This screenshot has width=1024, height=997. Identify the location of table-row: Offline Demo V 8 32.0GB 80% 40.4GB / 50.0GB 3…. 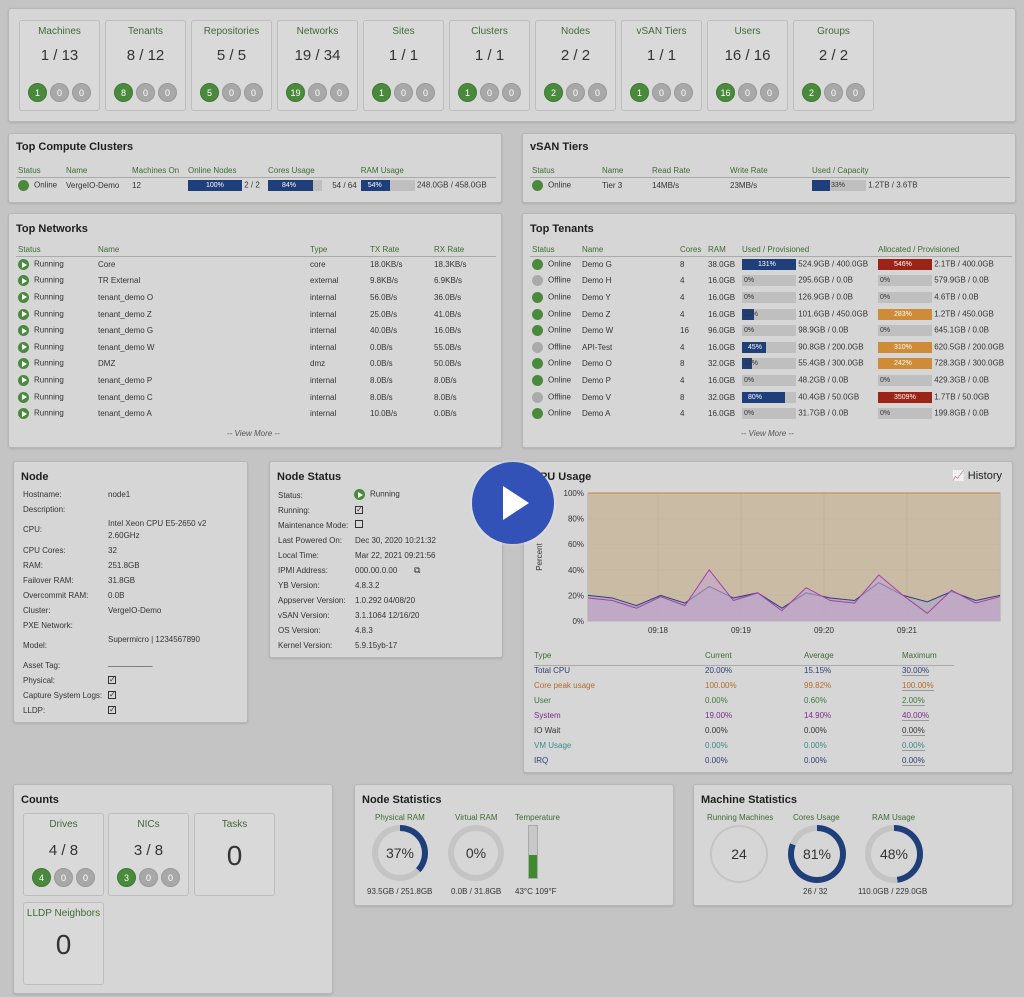
(771, 397).